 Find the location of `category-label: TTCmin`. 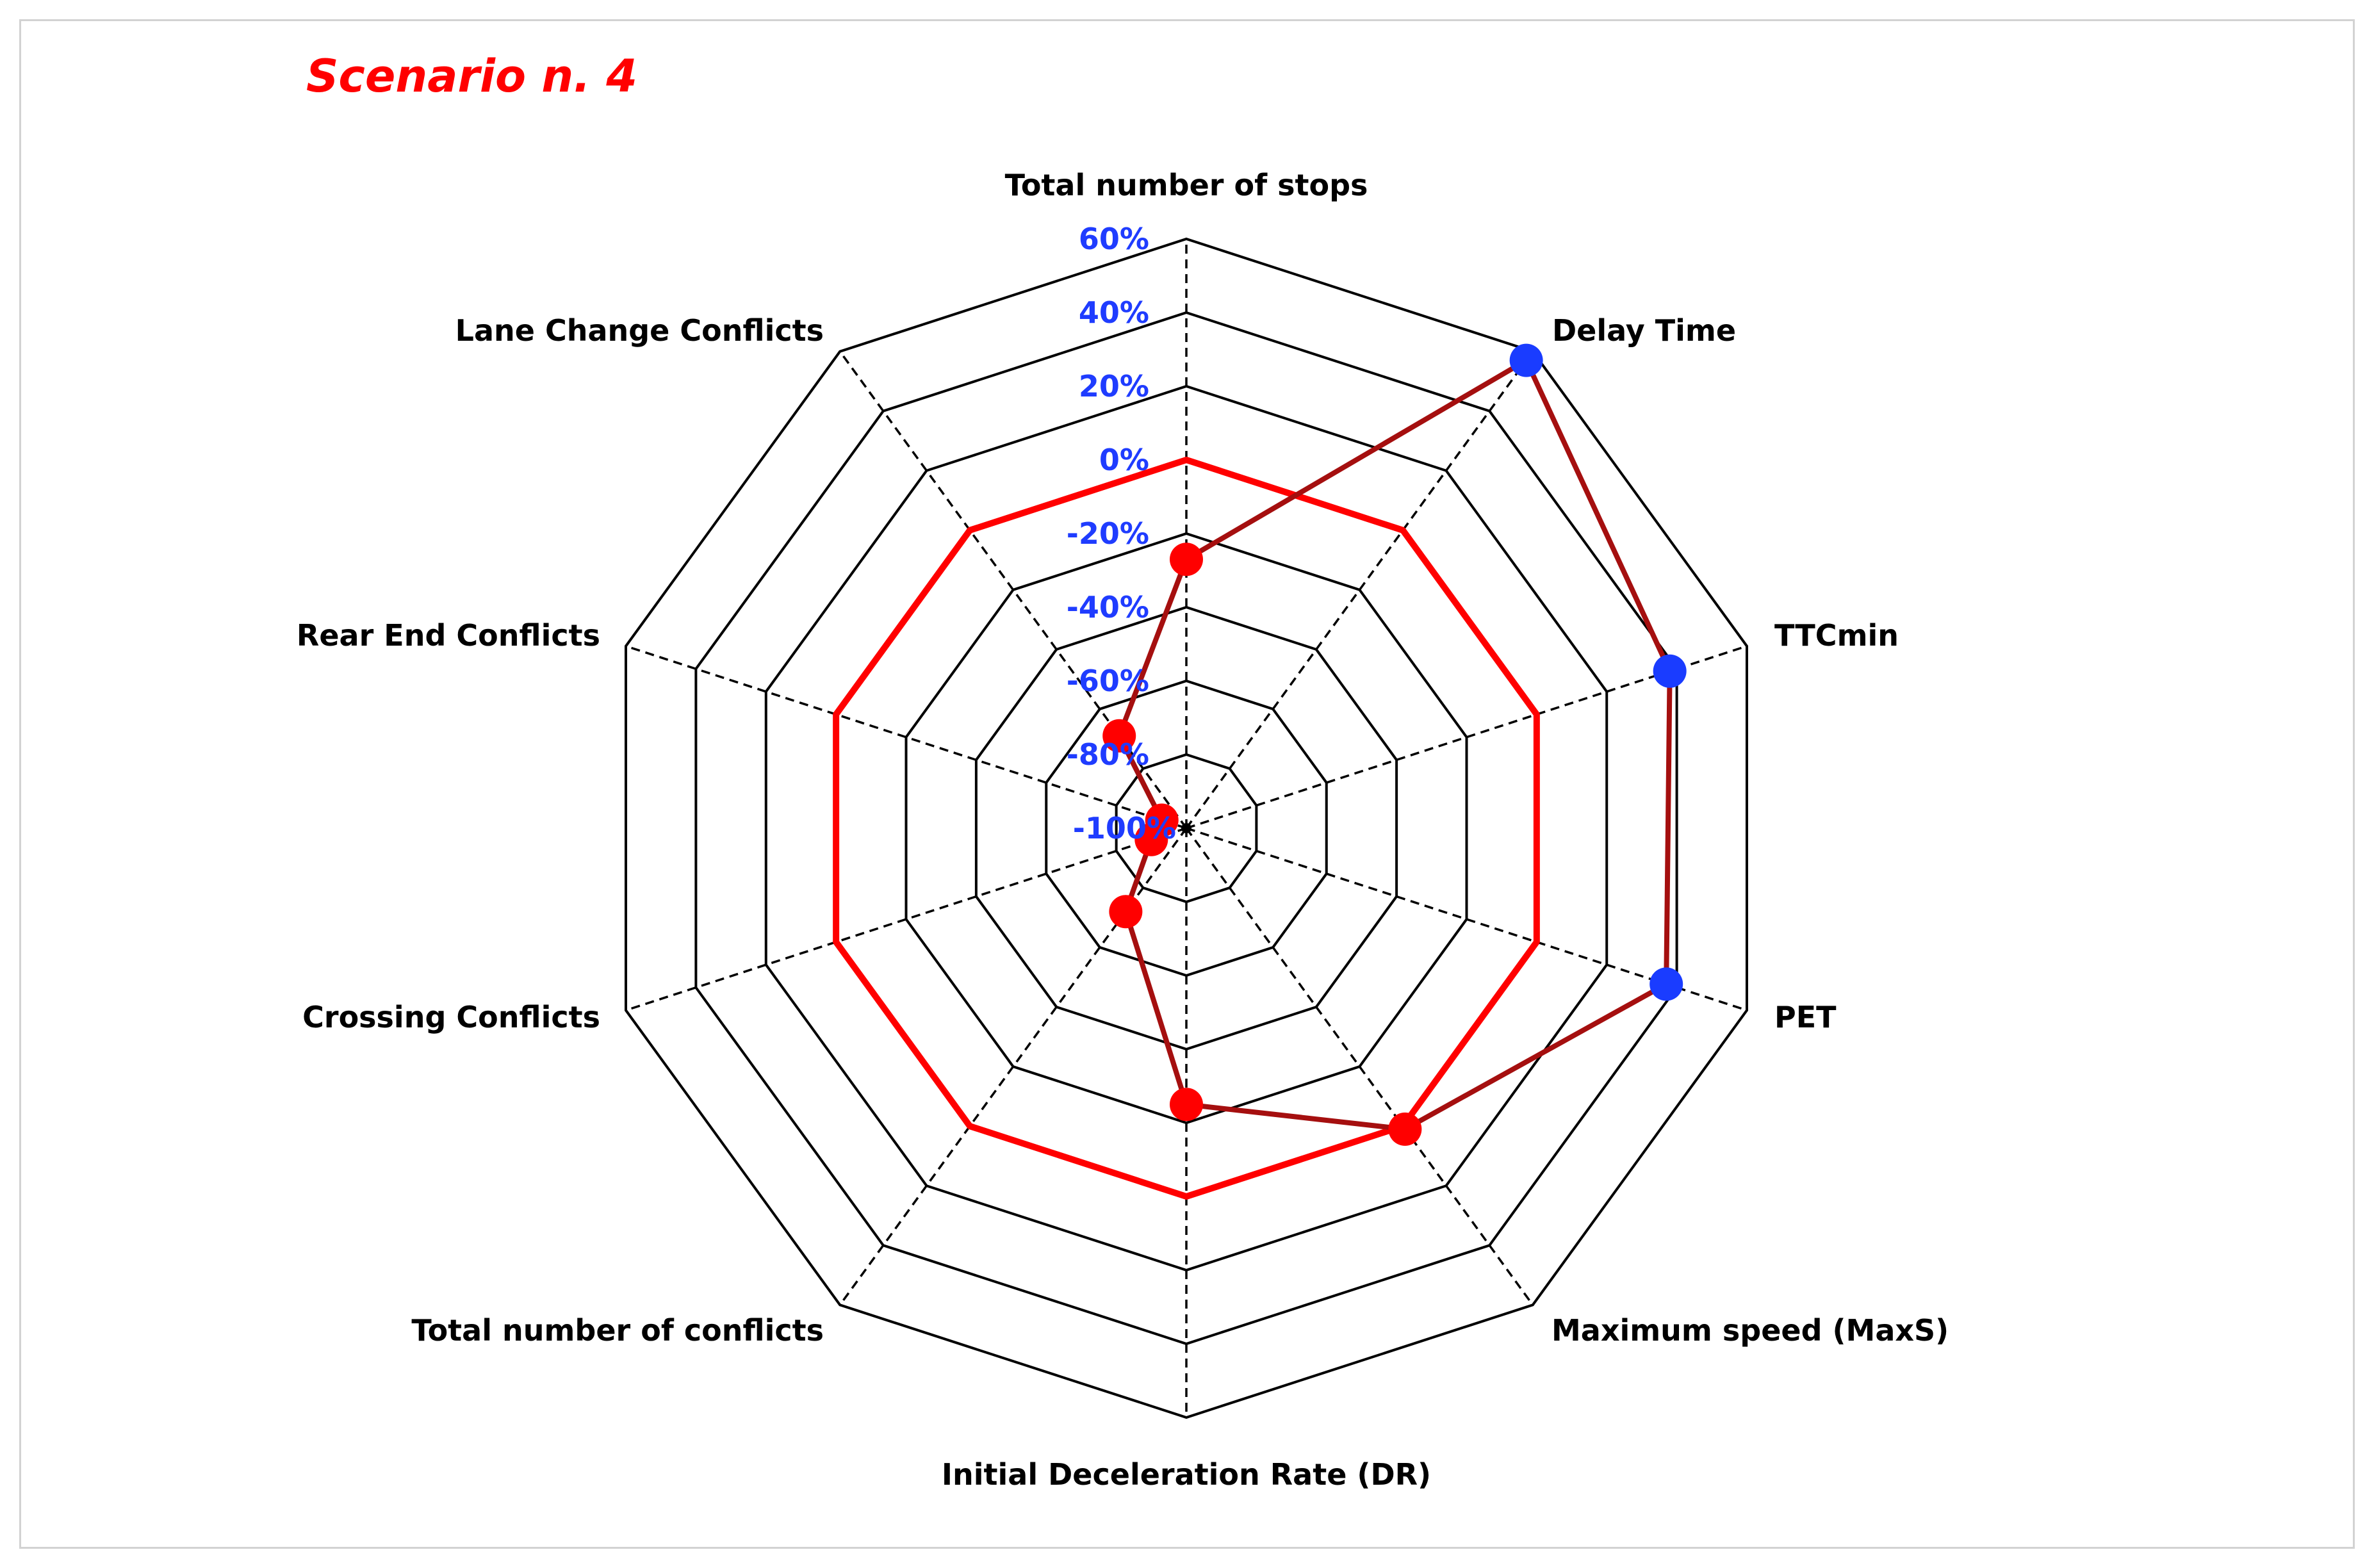

category-label: TTCmin is located at coordinates (1836, 635).